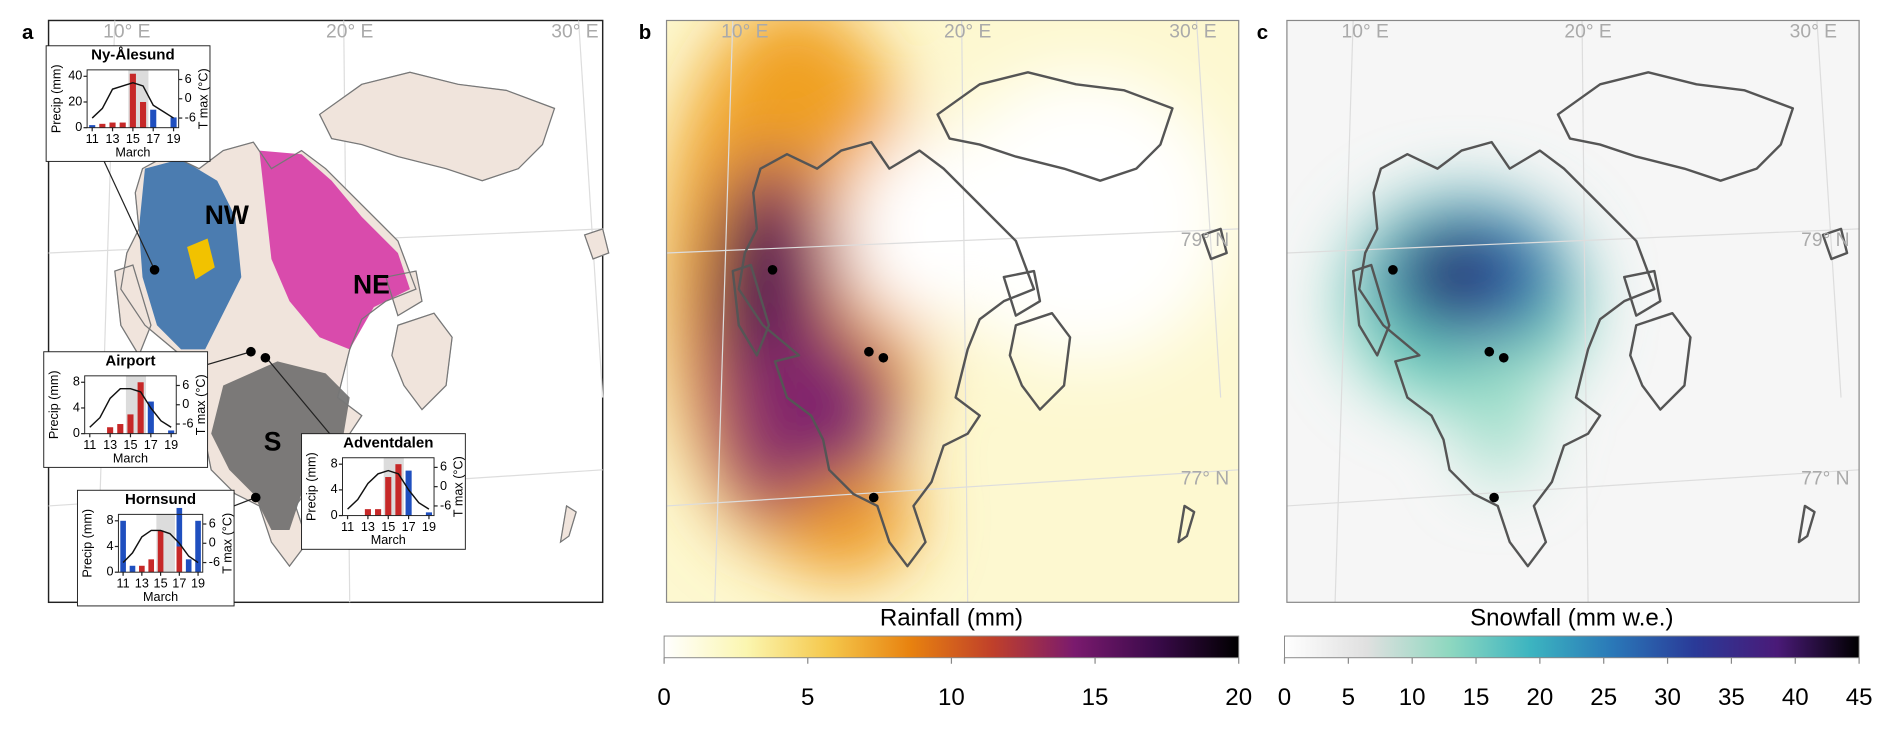 This screenshot has height=730, width=1892. Describe the element at coordinates (280, 446) in the screenshot. I see `glacier-s` at that location.